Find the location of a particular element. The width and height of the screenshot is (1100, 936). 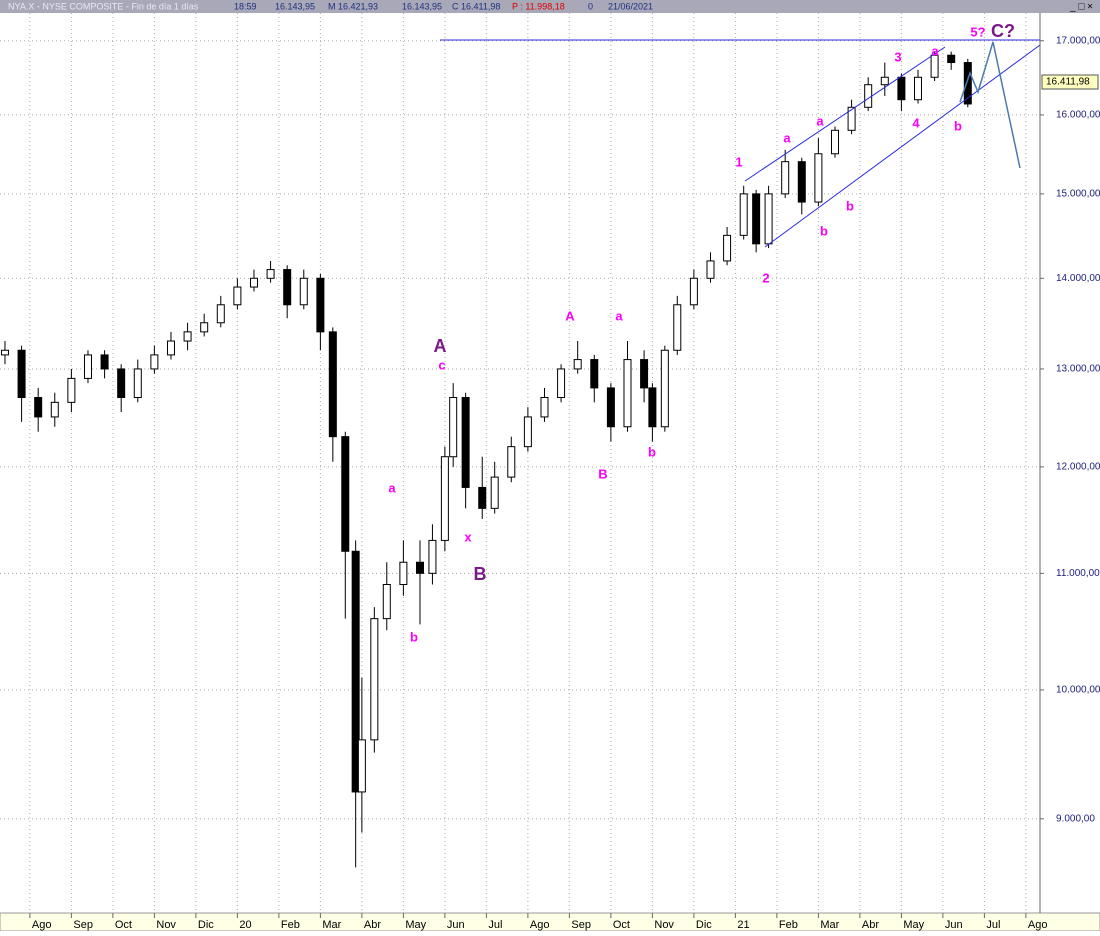

y-tick-label: 11.000,00 is located at coordinates (1078, 573).